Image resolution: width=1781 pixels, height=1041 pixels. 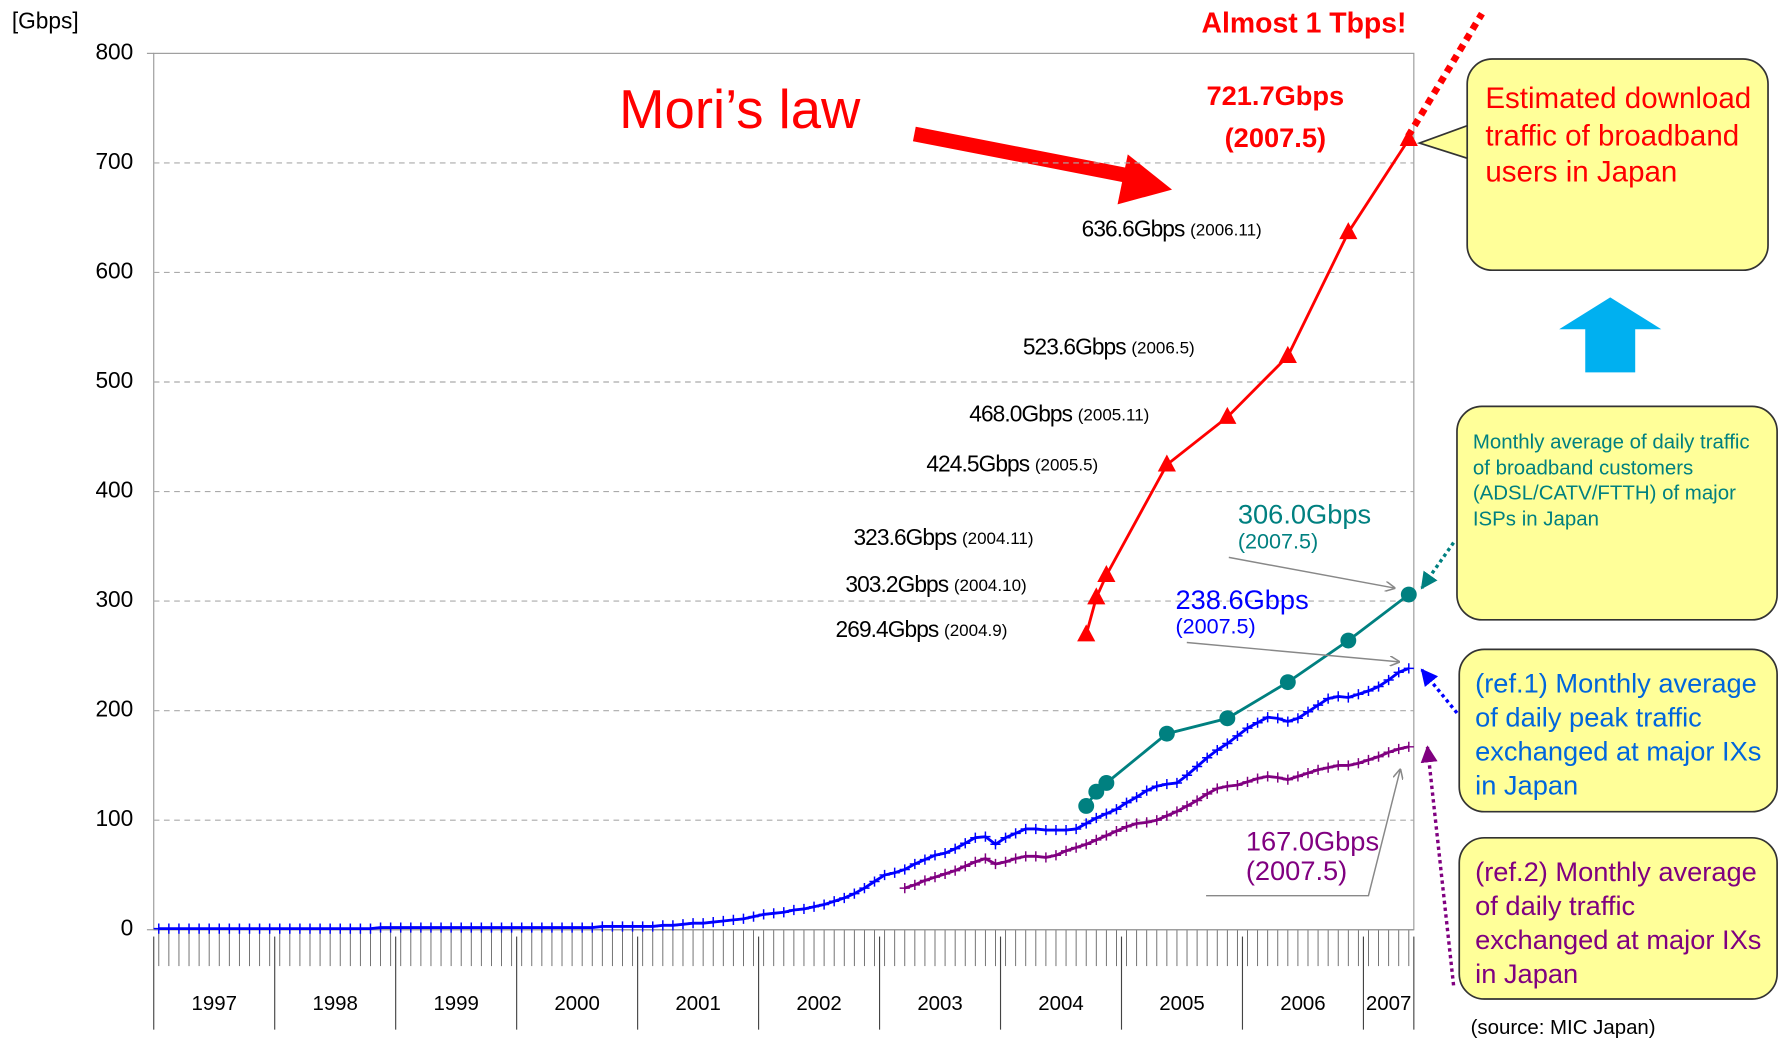 I want to click on trend-arrow-head, so click(x=1145, y=179).